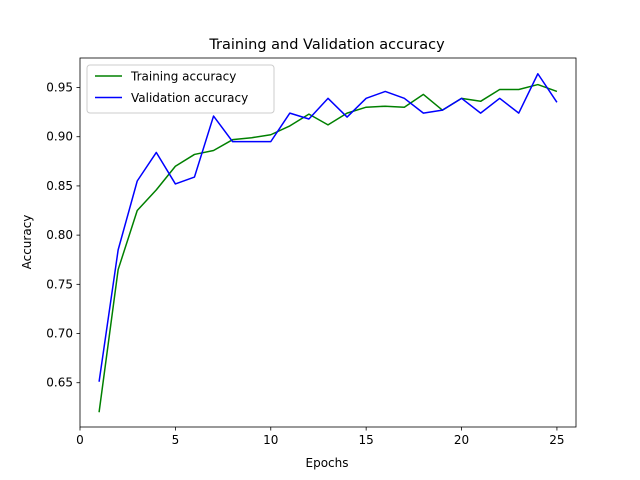 This screenshot has width=640, height=480. I want to click on y-tick-label: 0.65, so click(59, 383).